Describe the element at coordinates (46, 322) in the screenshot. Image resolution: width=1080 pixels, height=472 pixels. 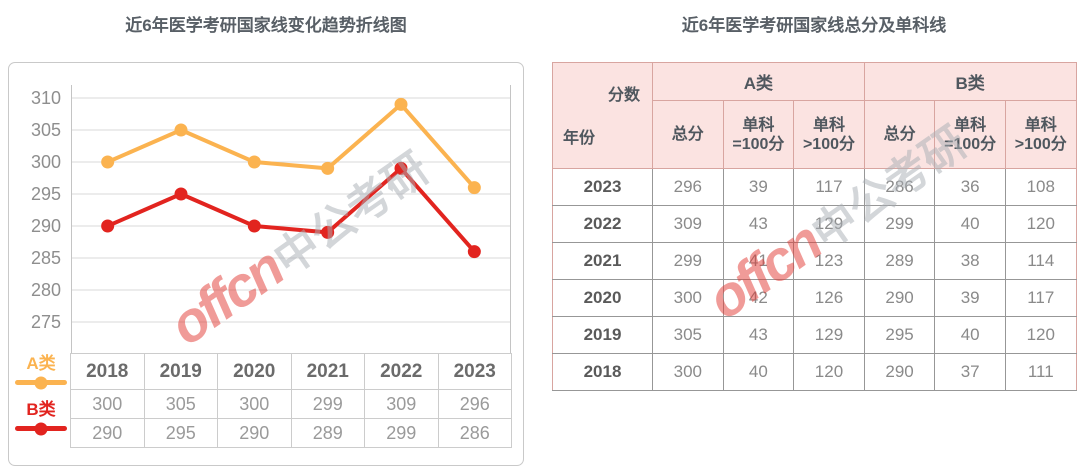
I see `svg-text: 275` at that location.